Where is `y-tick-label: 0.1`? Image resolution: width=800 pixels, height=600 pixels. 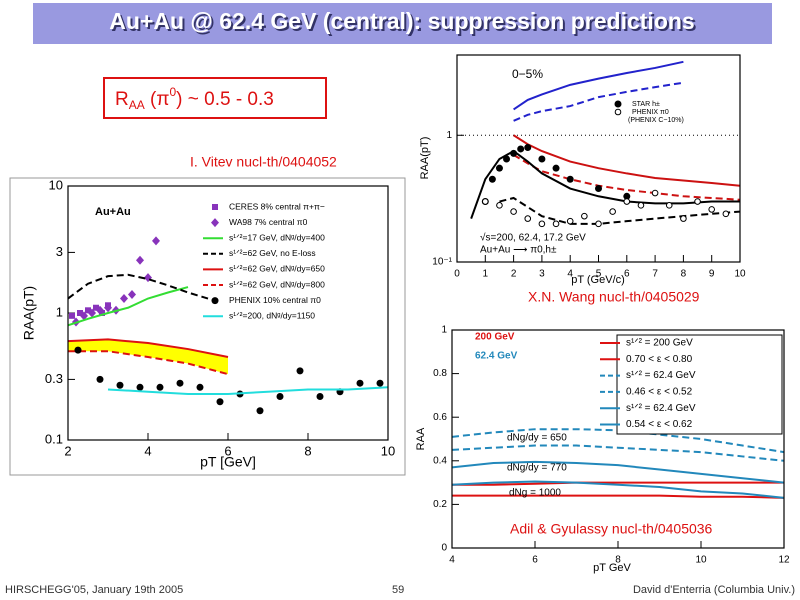 y-tick-label: 0.1 is located at coordinates (54, 438).